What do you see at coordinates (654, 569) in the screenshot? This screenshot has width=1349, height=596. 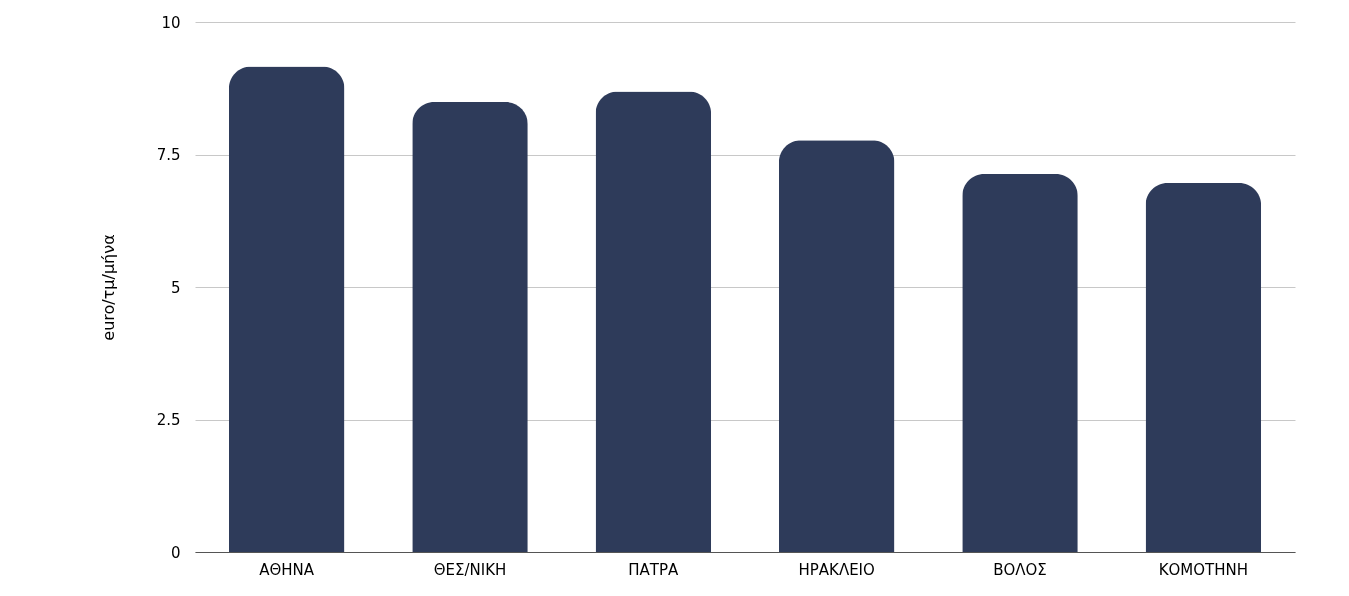 I see `x-tick-label: ΠΑΤΡΑ` at bounding box center [654, 569].